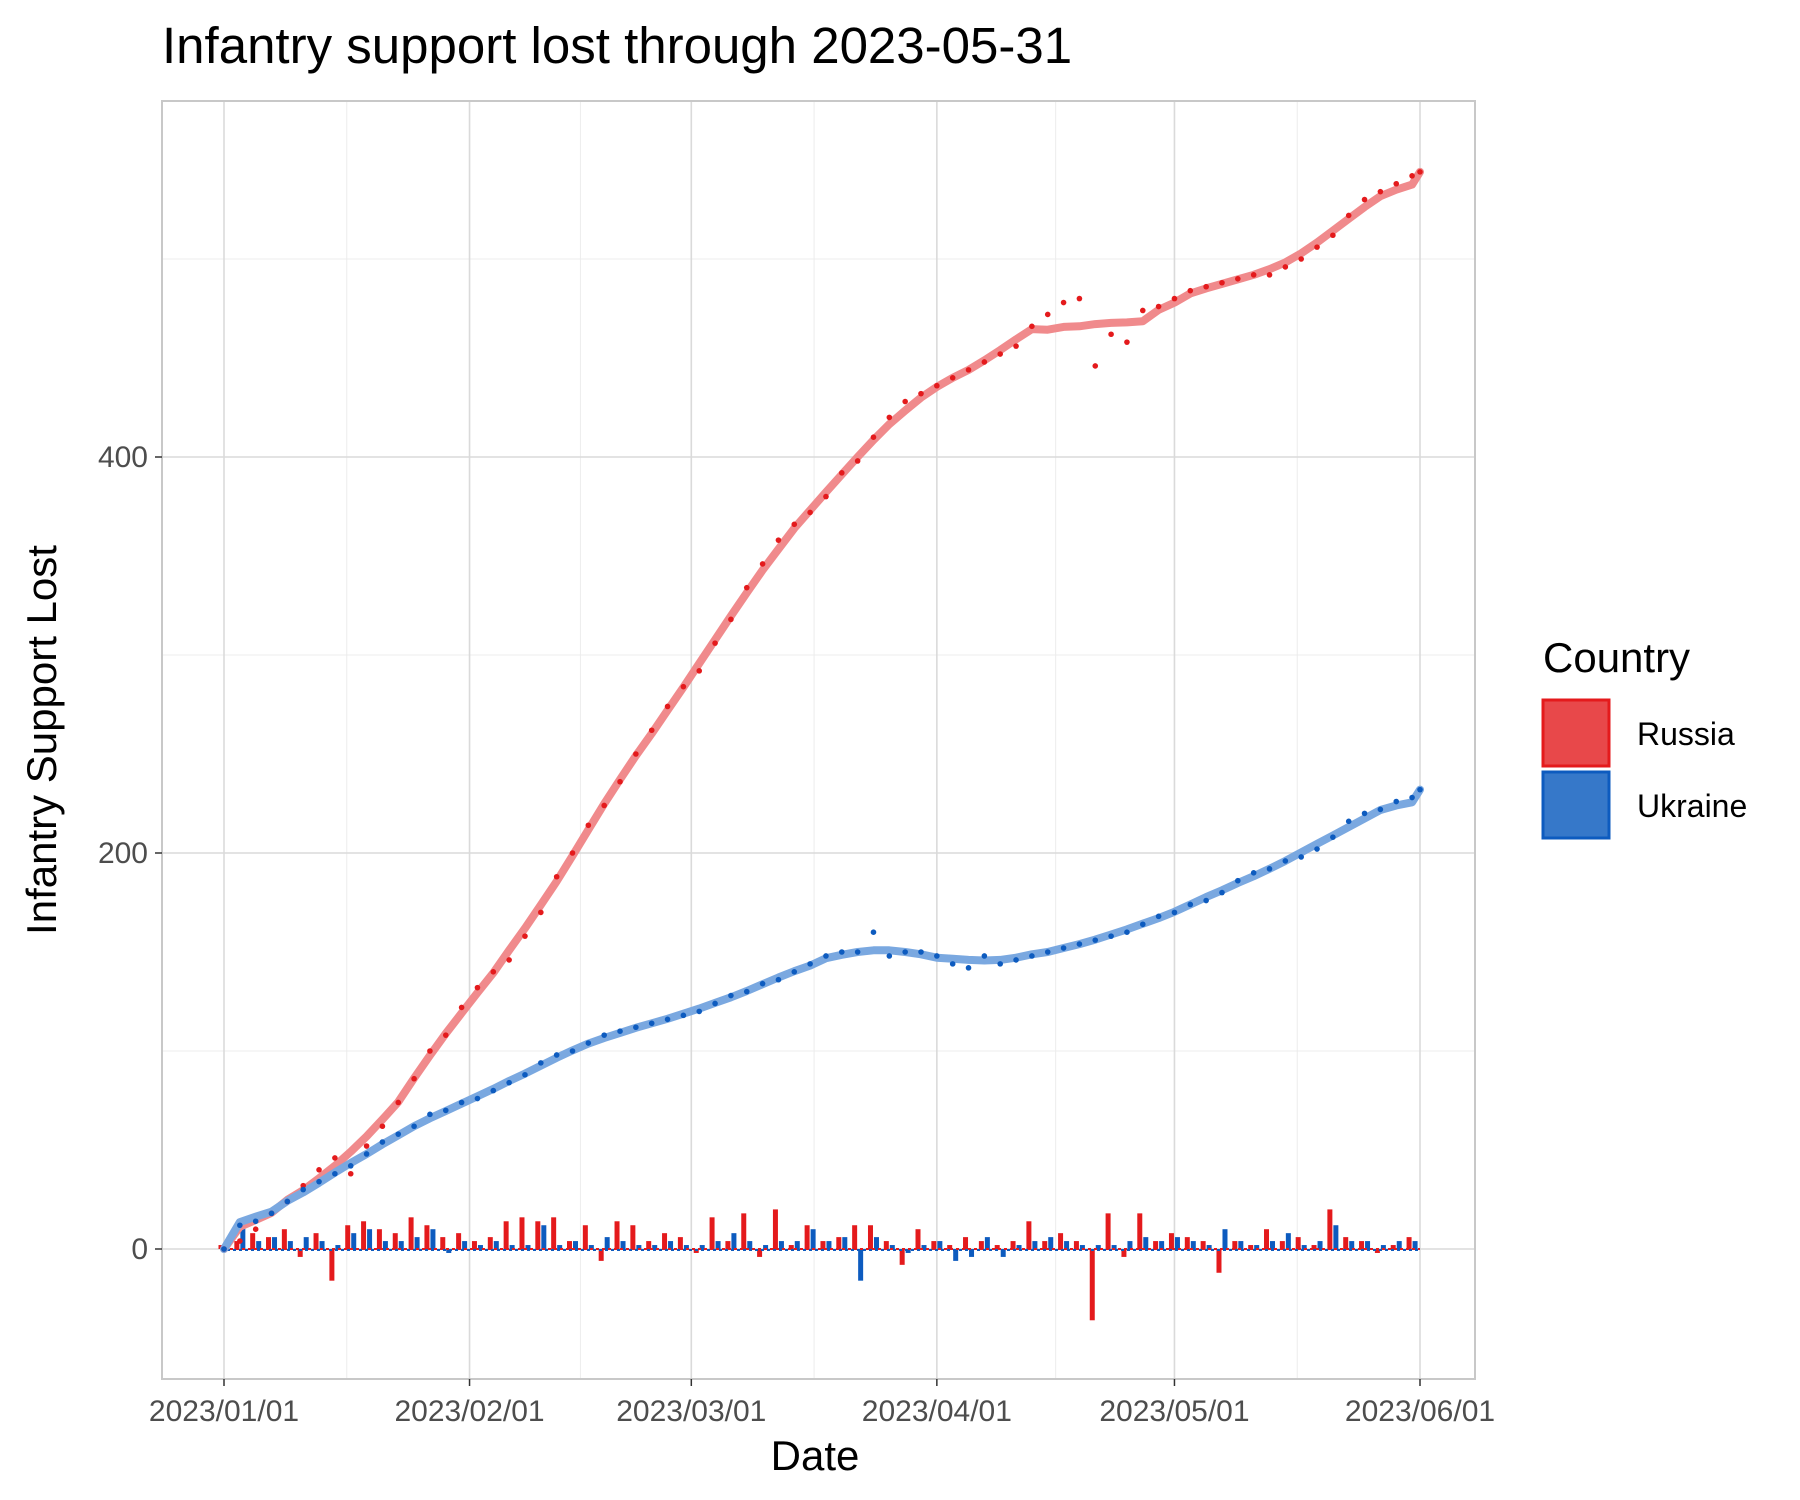 The width and height of the screenshot is (1800, 1500). What do you see at coordinates (123, 457) in the screenshot?
I see `y-tick-label: 400` at bounding box center [123, 457].